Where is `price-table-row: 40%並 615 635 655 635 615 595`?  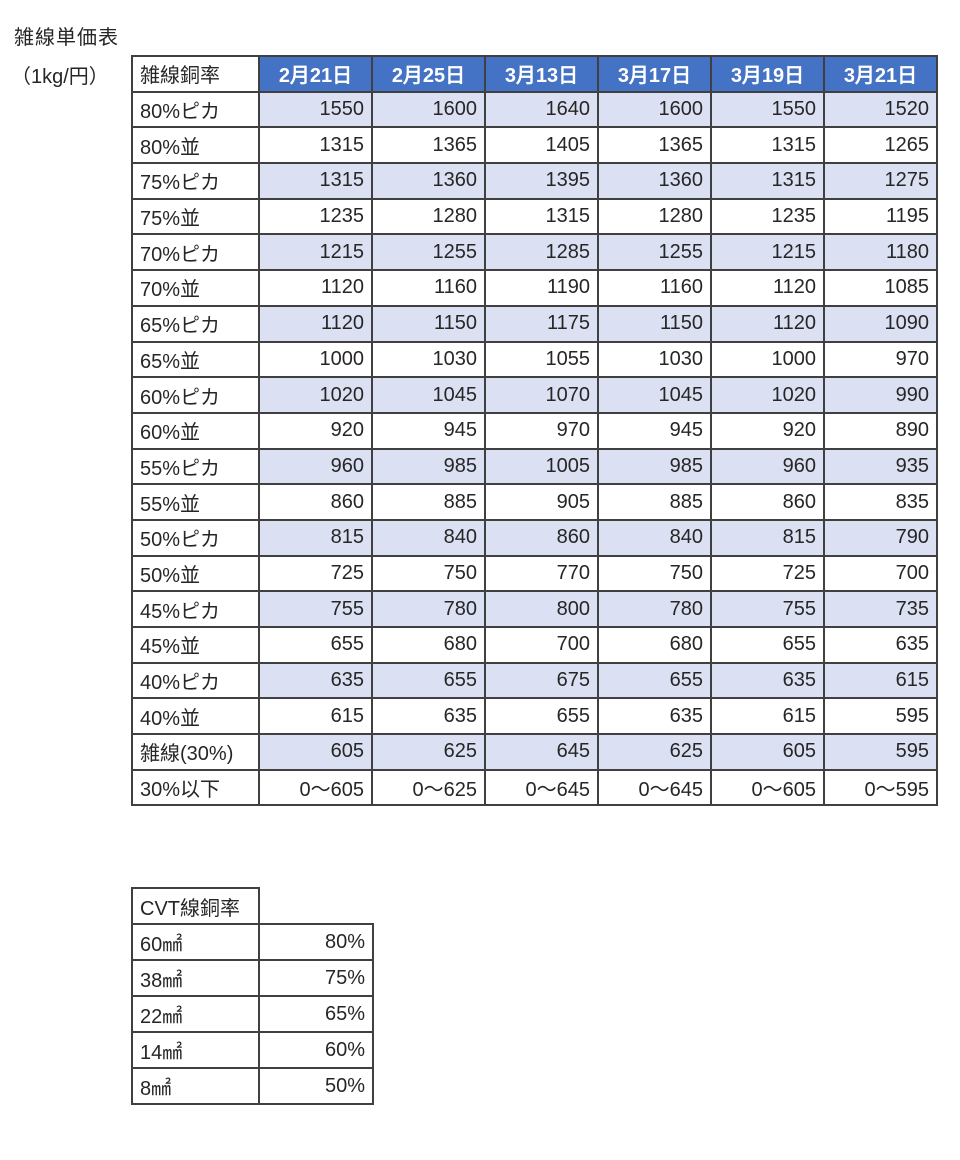 price-table-row: 40%並 615 635 655 635 615 595 is located at coordinates (534, 716).